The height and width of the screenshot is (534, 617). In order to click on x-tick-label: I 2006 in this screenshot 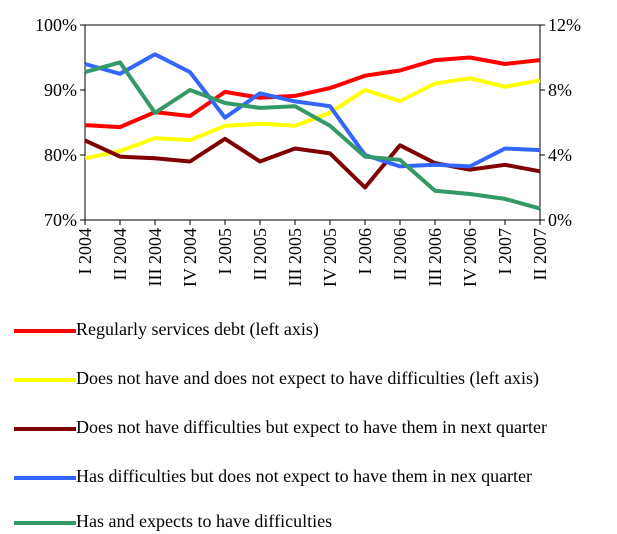, I will do `click(365, 251)`.